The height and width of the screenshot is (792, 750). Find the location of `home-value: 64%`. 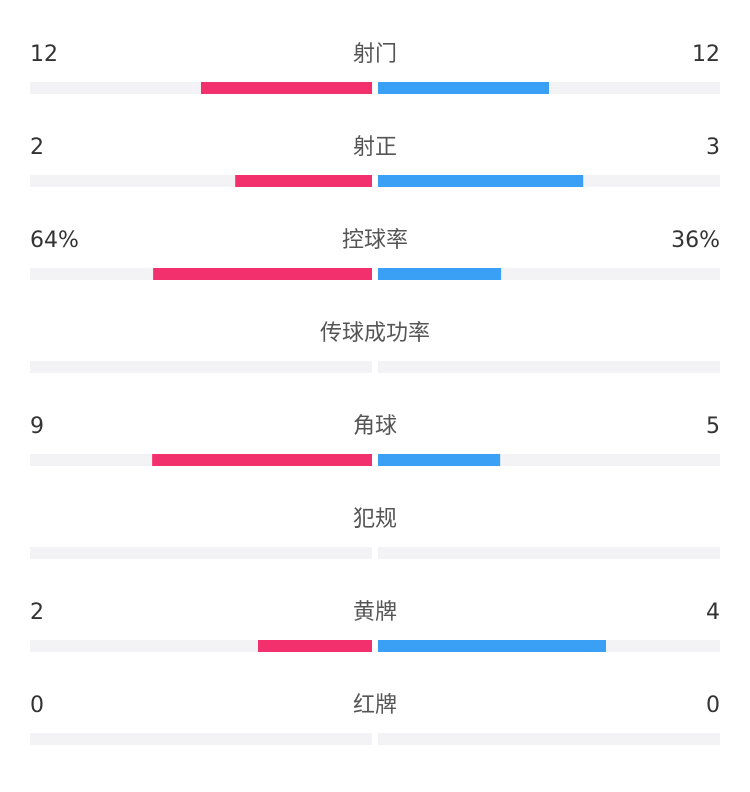

home-value: 64% is located at coordinates (54, 240).